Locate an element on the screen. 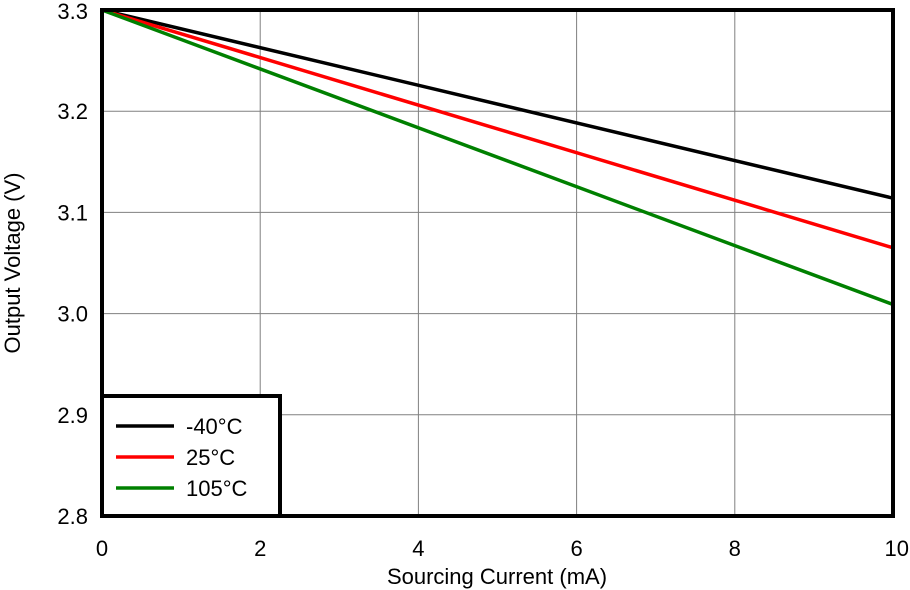  y-tick-label: 3.0 is located at coordinates (72, 314).